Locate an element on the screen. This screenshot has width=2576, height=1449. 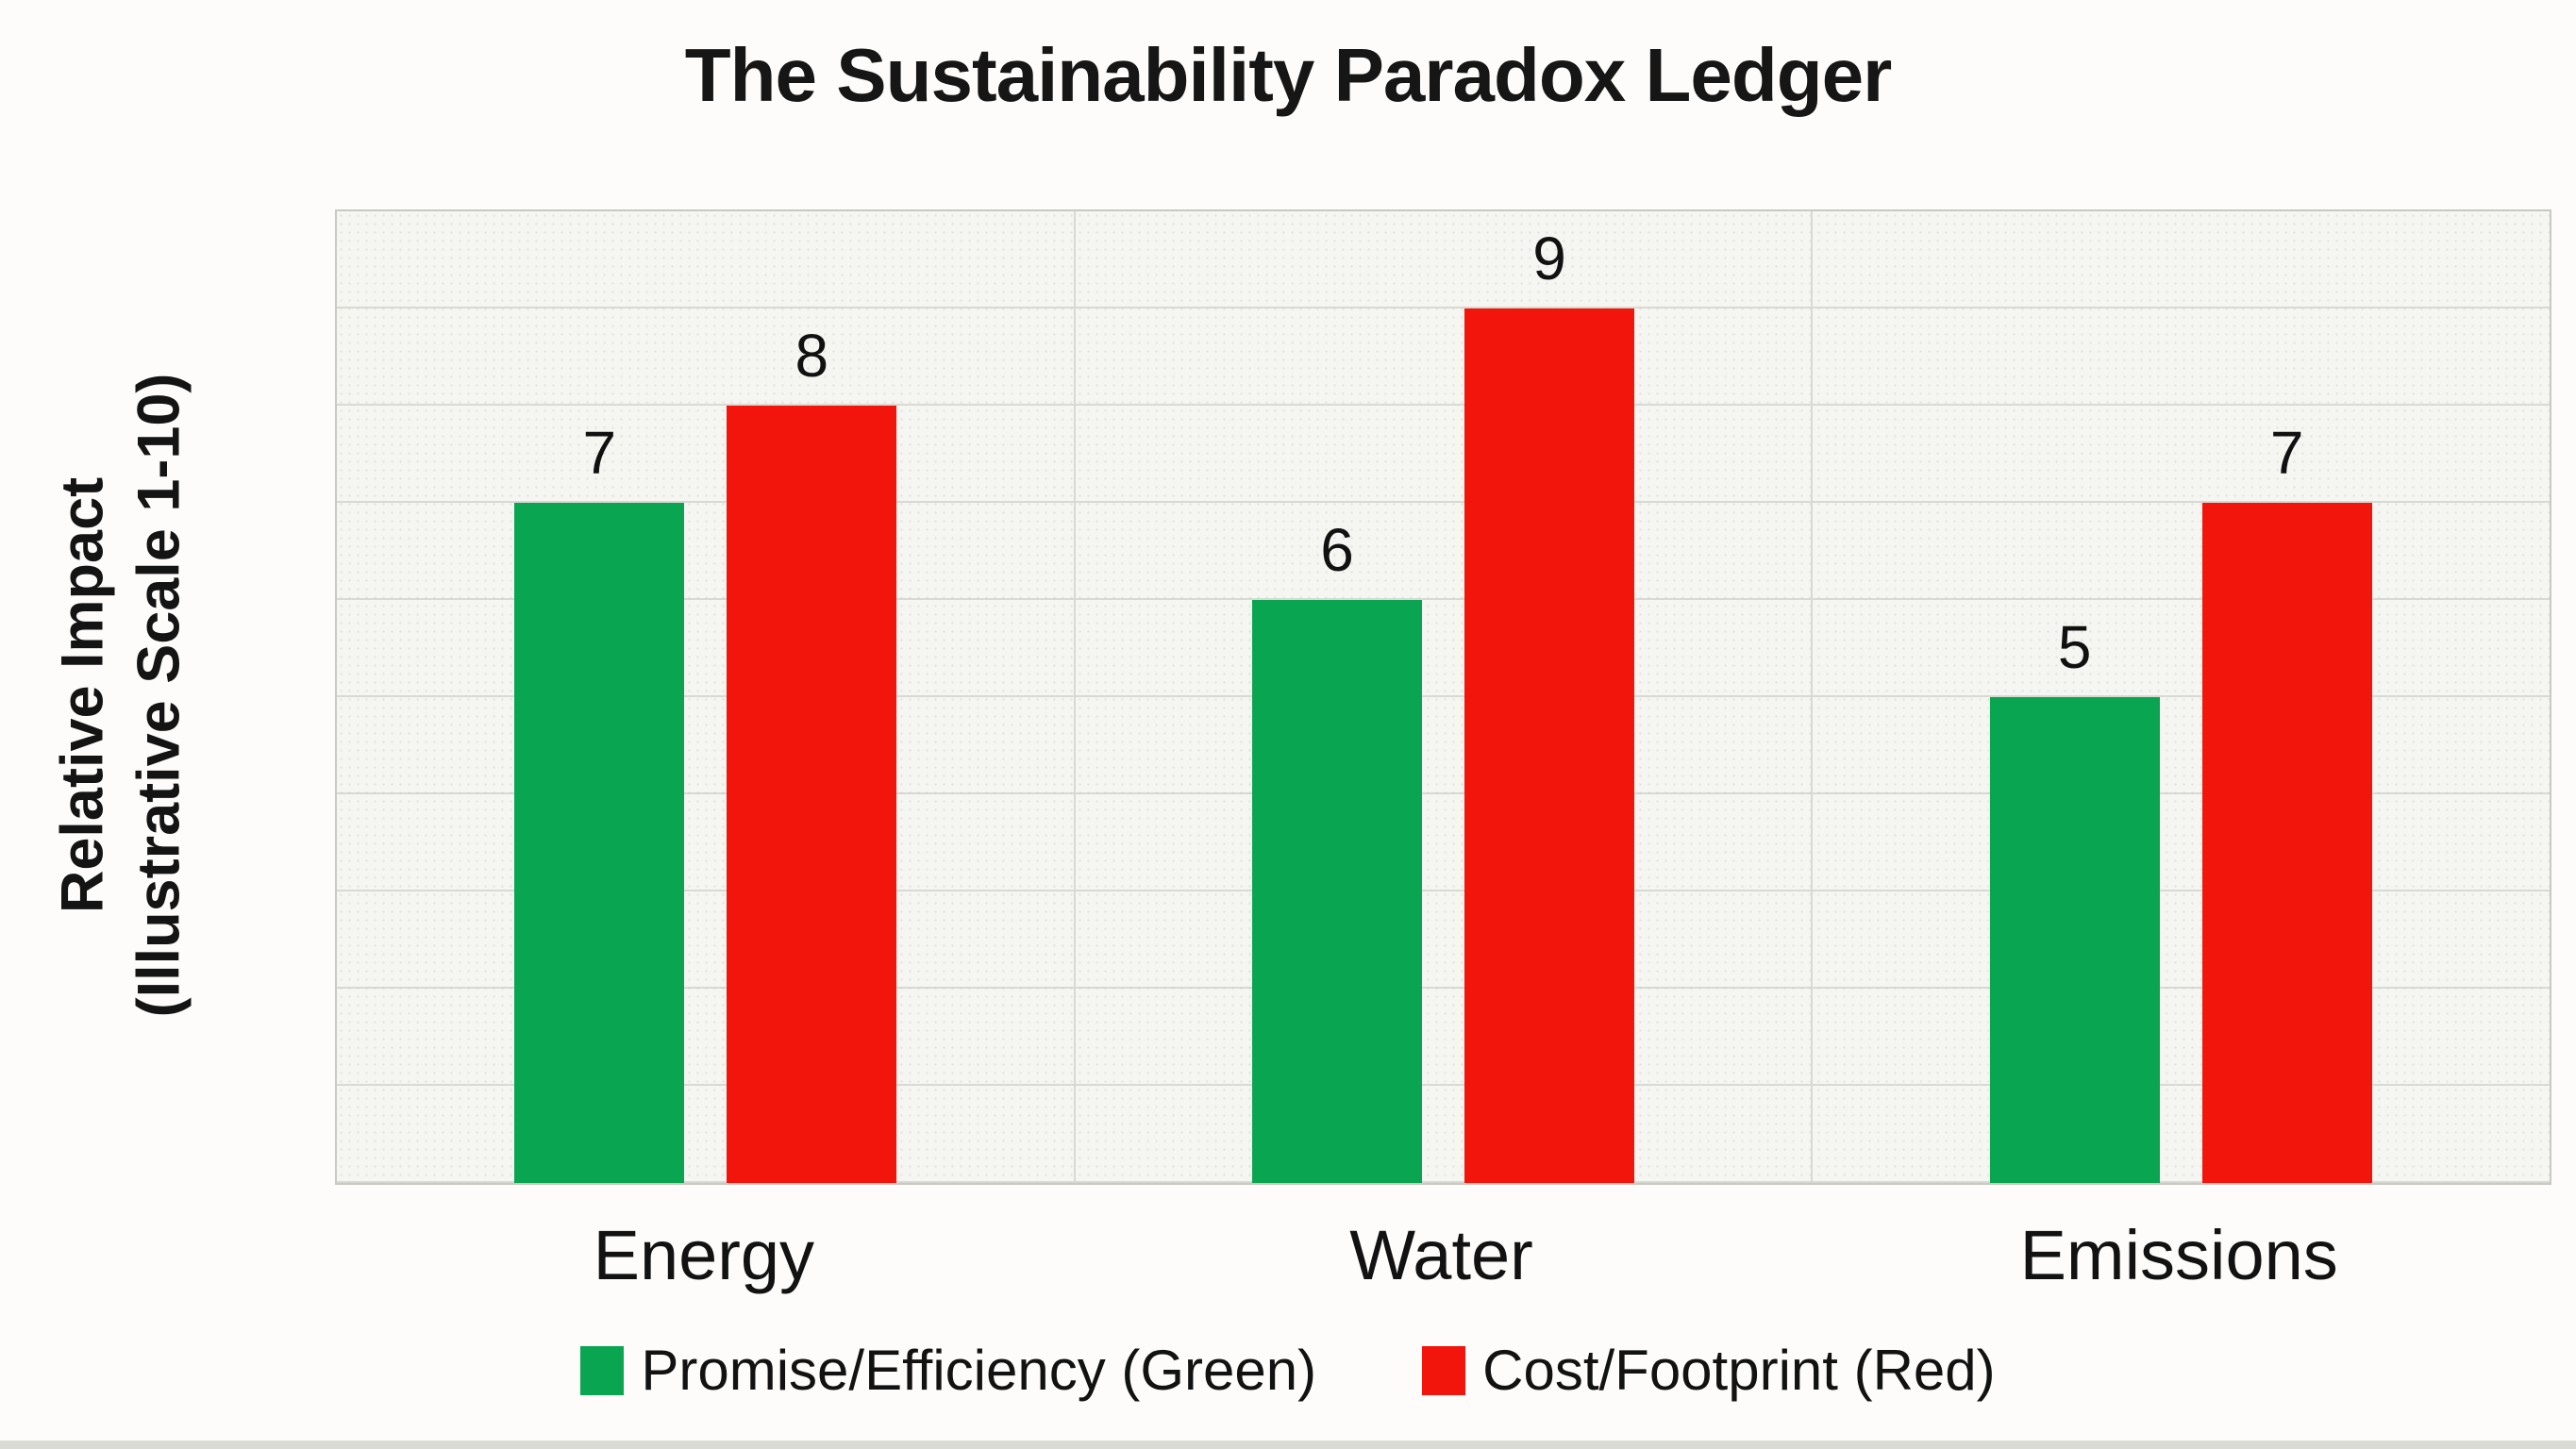
bar-energy-red: 8 is located at coordinates (812, 752).